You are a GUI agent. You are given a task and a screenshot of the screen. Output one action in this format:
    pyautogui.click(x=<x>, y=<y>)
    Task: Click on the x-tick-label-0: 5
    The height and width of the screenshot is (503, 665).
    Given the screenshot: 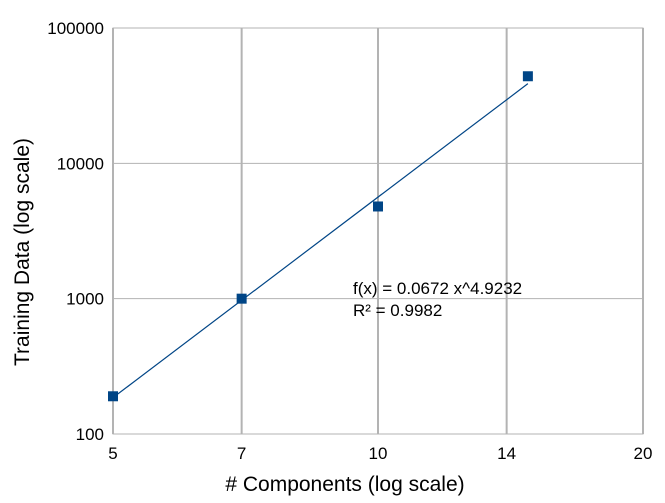 What is the action you would take?
    pyautogui.click(x=112, y=453)
    